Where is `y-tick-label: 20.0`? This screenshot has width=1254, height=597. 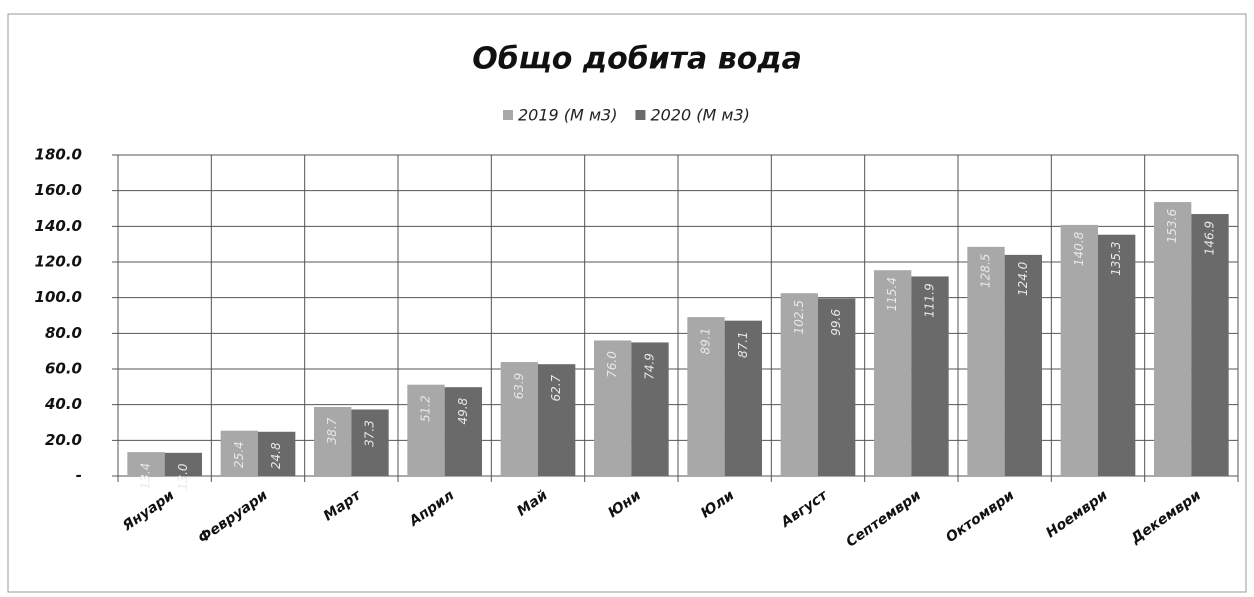
y-tick-label: 20.0 is located at coordinates (63, 440).